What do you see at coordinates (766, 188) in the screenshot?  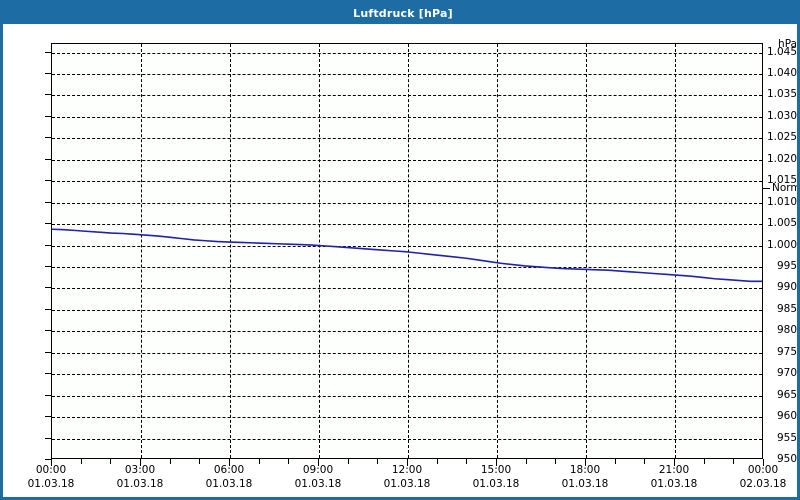 I see `normal-reference-tick` at bounding box center [766, 188].